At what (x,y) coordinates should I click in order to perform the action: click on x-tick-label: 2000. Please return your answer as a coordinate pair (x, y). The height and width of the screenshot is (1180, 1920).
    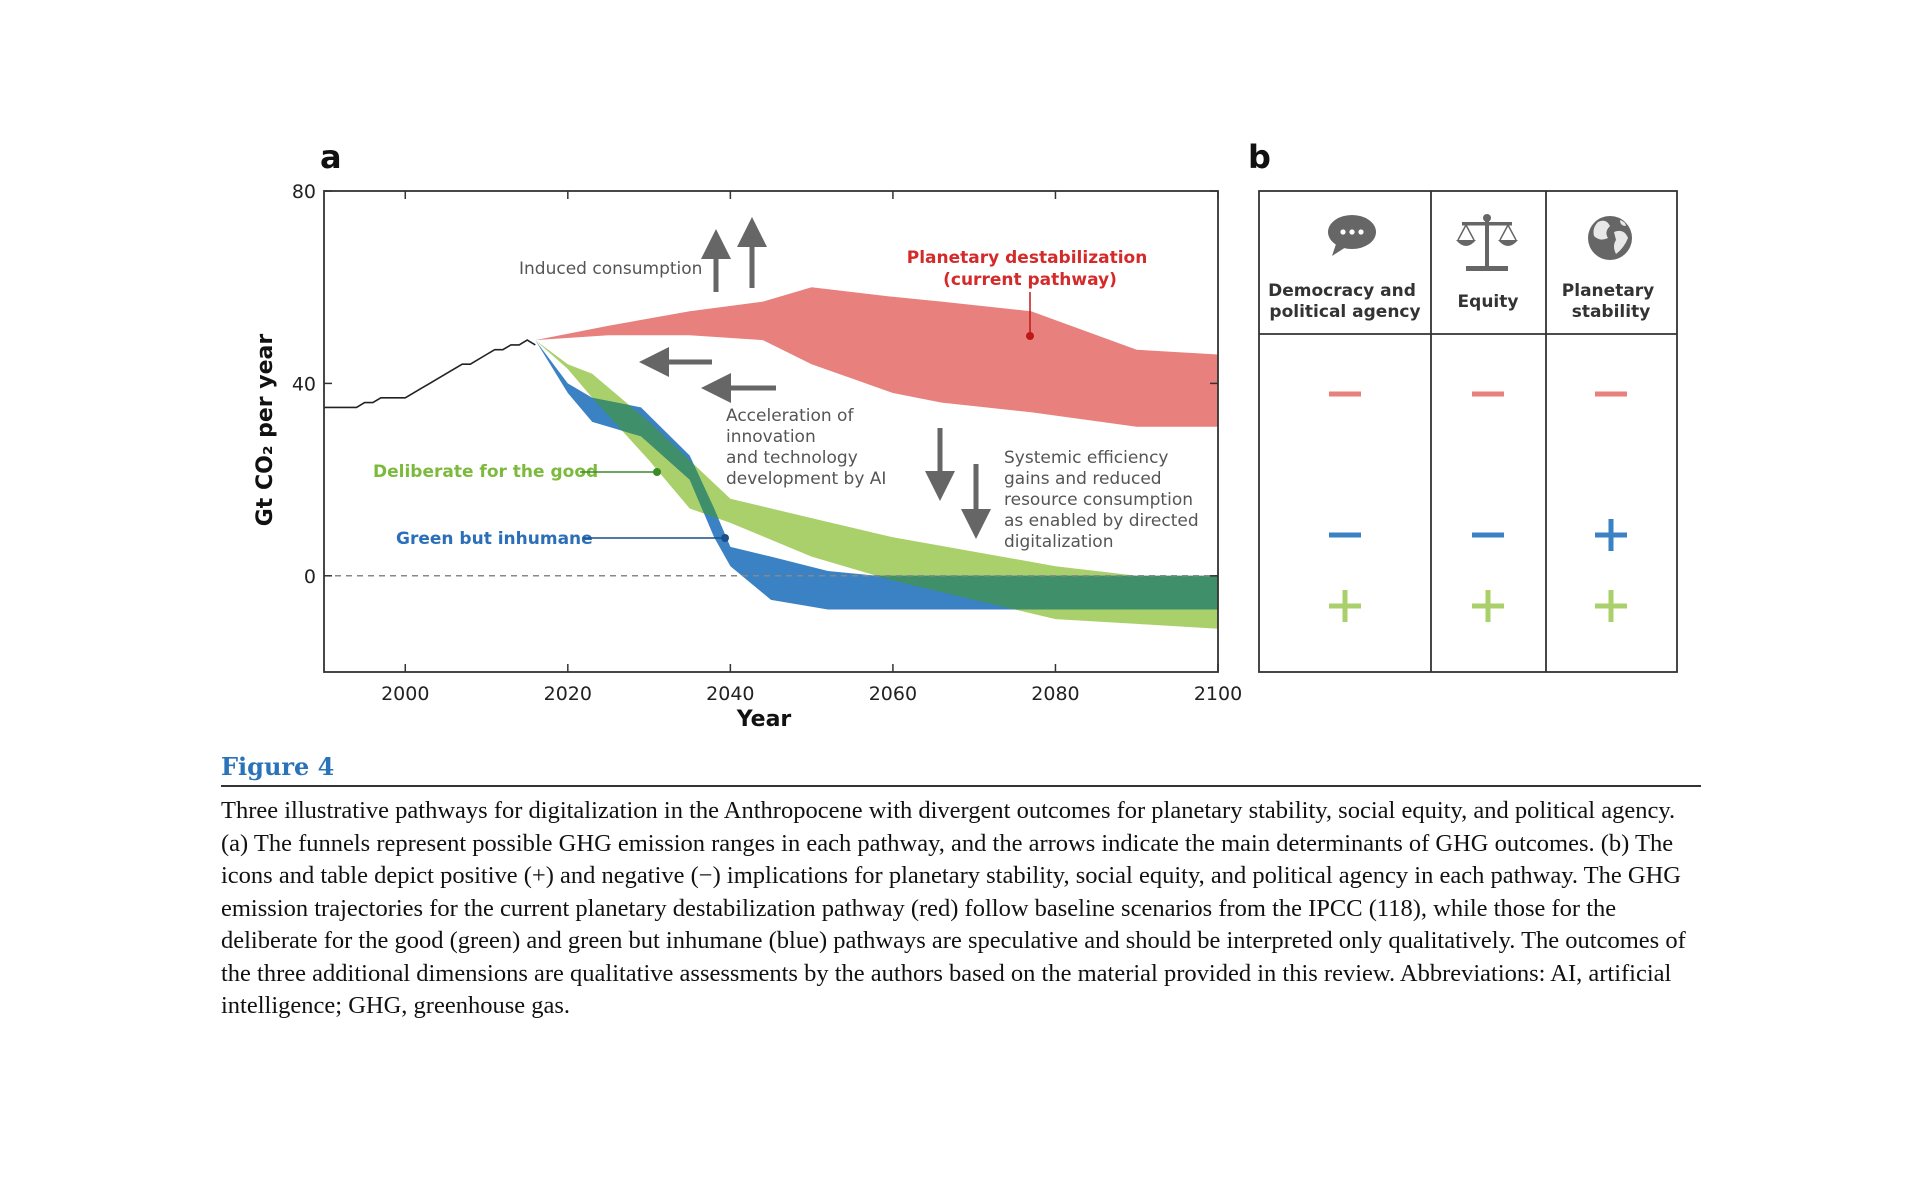
    Looking at the image, I should click on (405, 694).